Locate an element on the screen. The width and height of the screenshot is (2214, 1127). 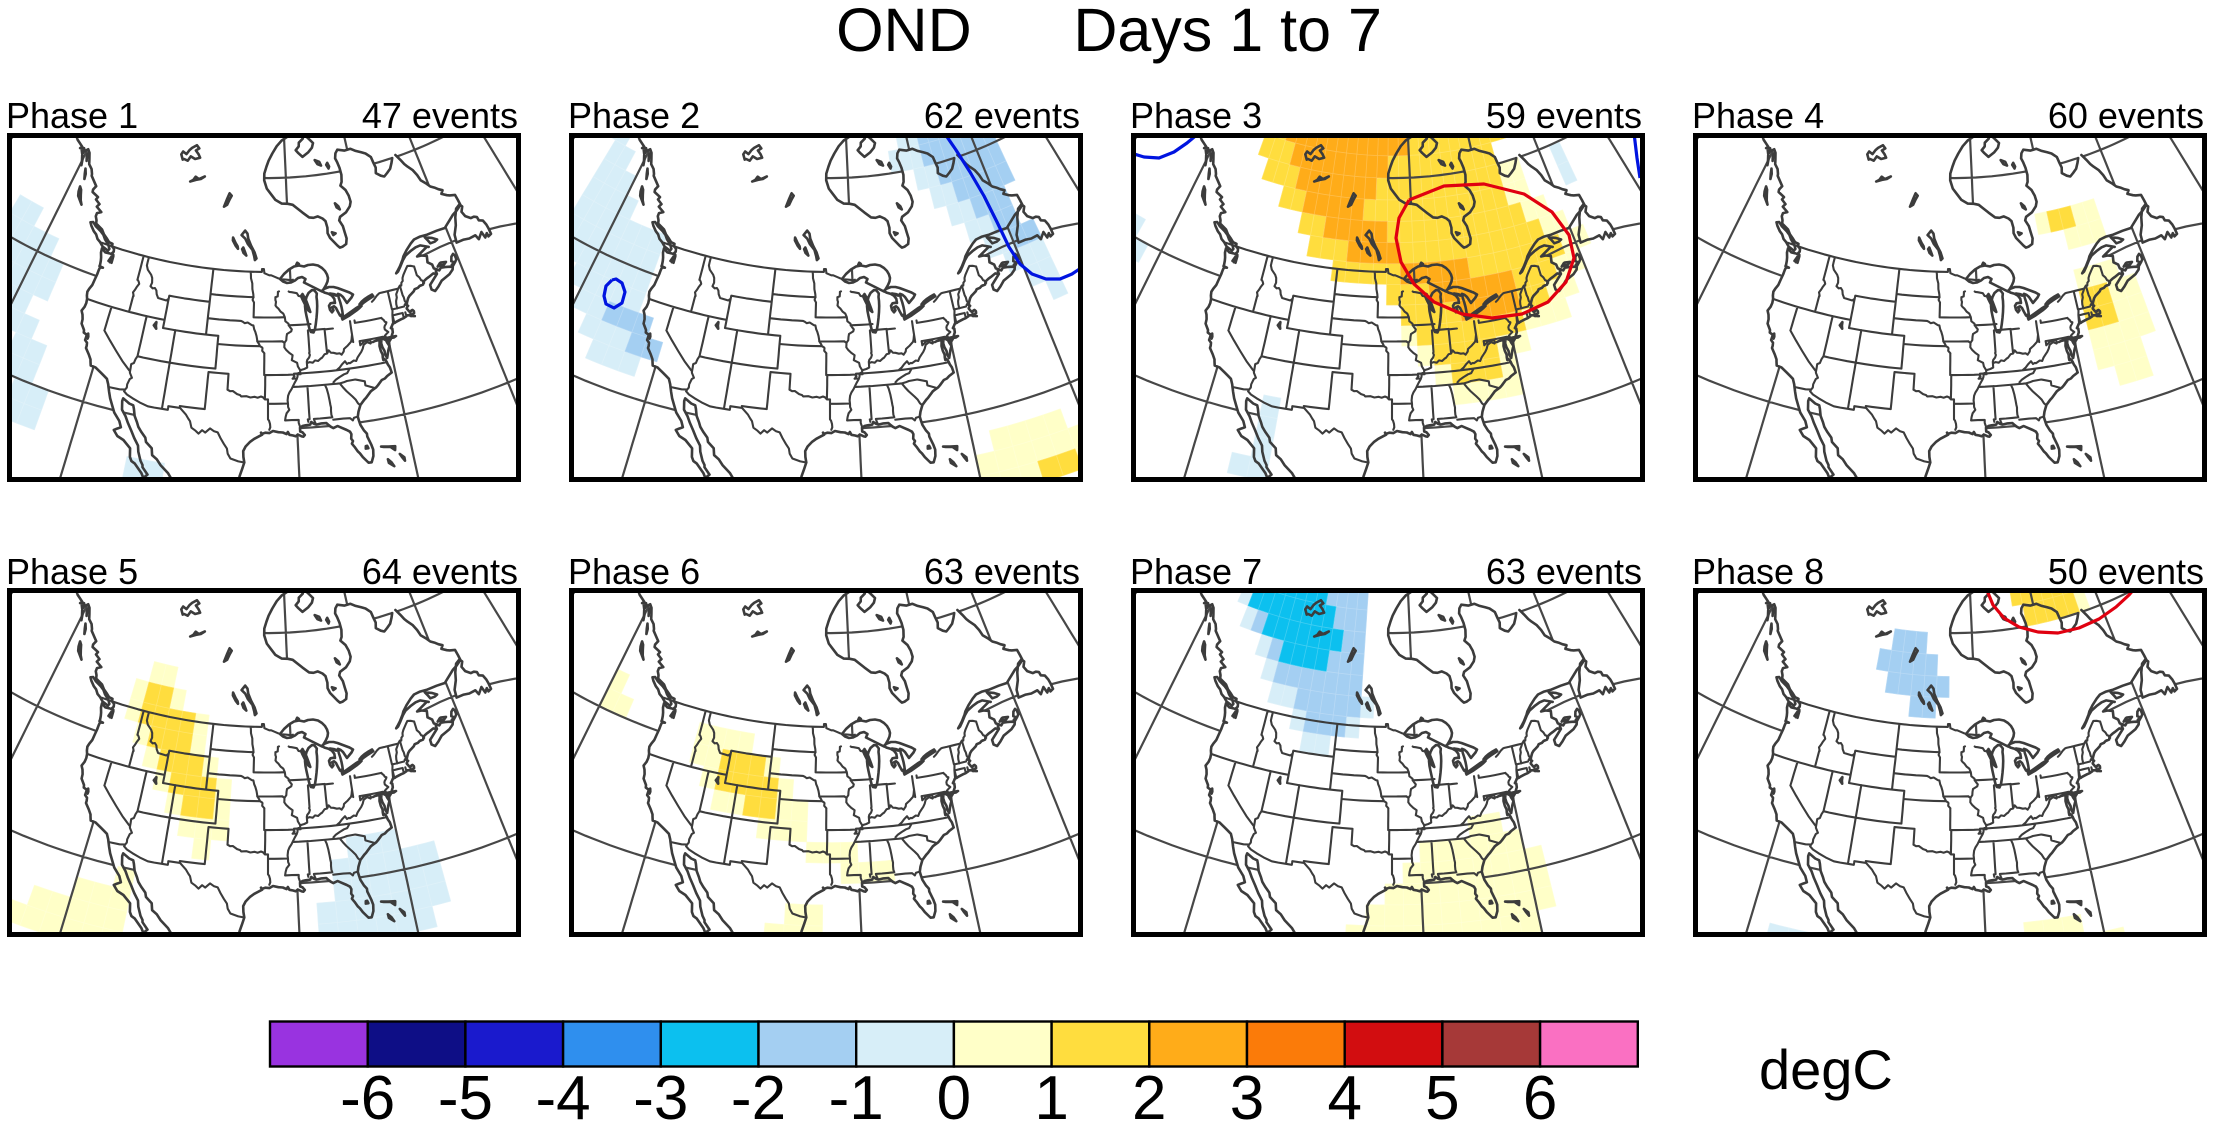
svg-text: Phase 1 is located at coordinates (72, 115).